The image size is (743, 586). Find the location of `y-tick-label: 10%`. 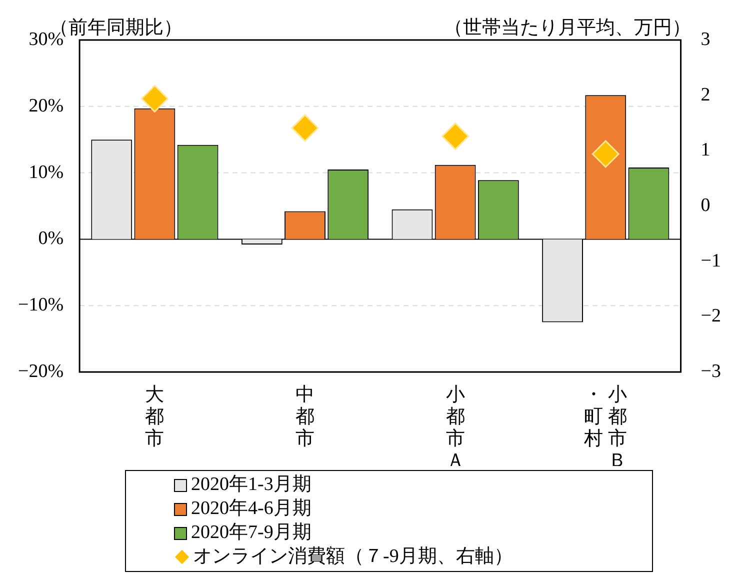

y-tick-label: 10% is located at coordinates (46, 172).